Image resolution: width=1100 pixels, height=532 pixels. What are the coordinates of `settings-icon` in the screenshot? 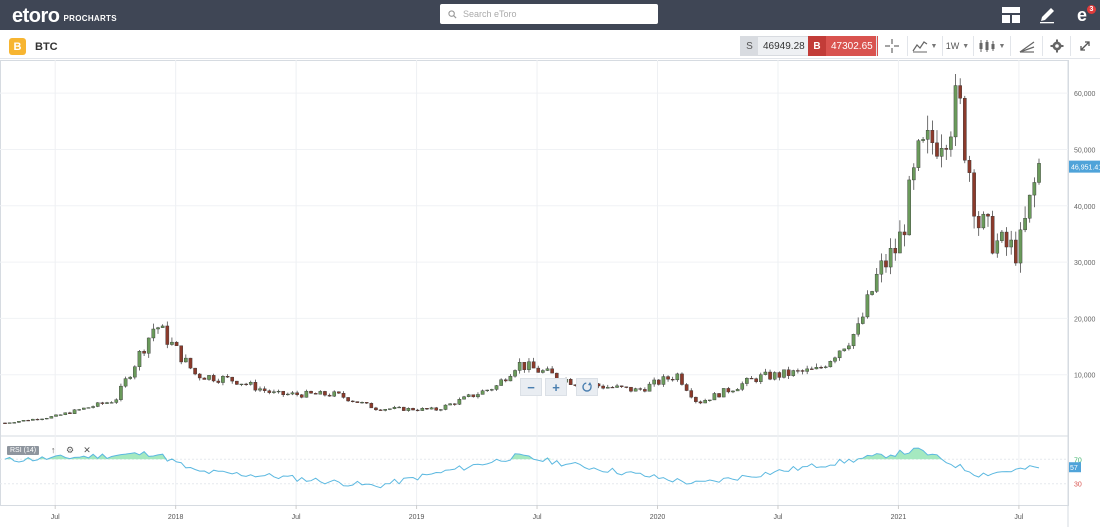 It's located at (1056, 46).